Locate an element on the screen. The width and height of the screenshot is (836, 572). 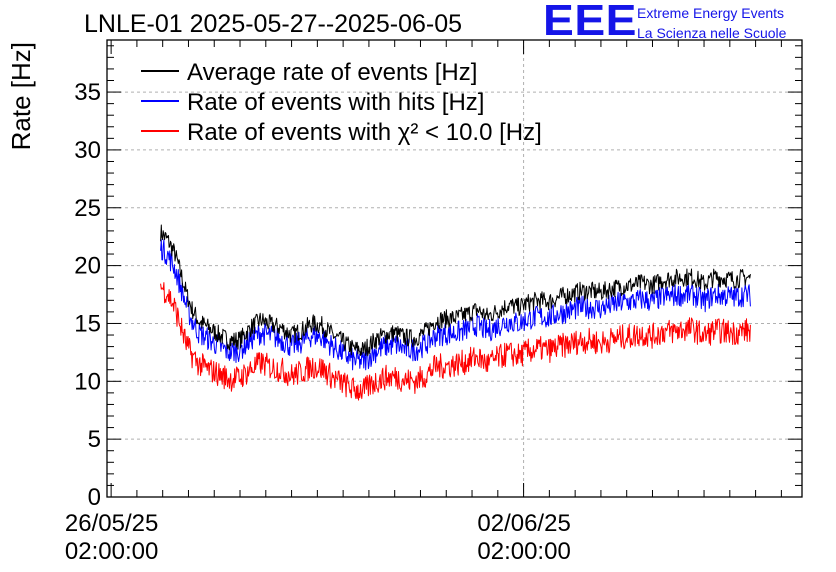
legend-label-1: Rate of events with hits [Hz] is located at coordinates (335, 102).